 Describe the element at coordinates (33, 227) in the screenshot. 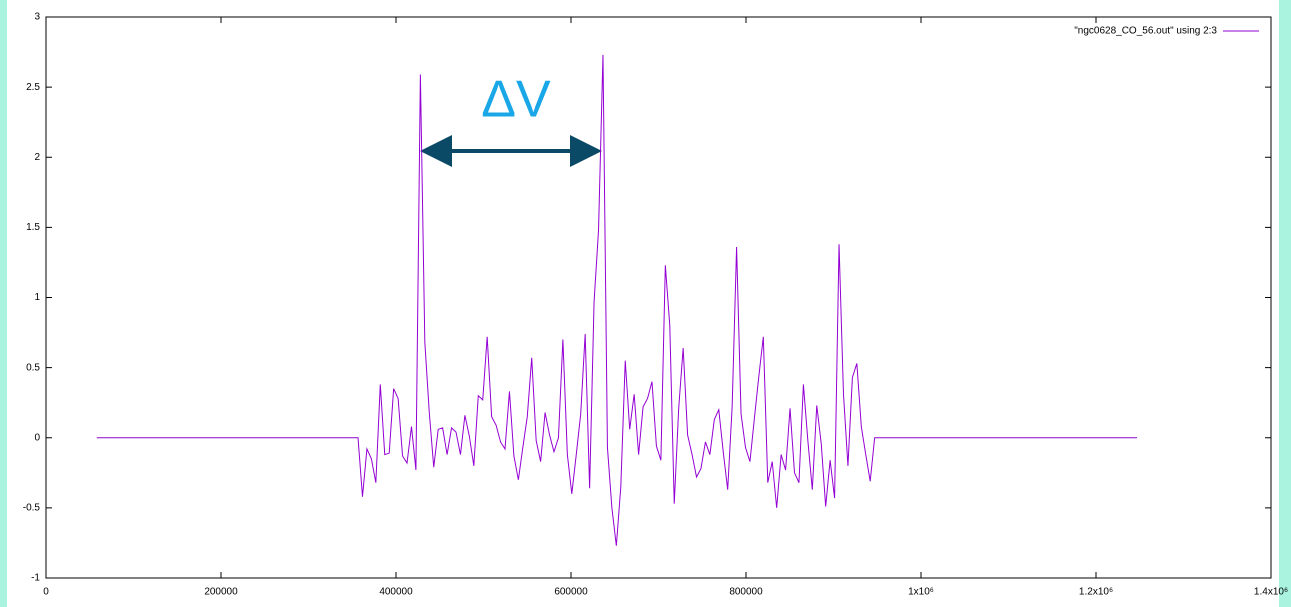

I see `y-tick-label: 1.5` at that location.